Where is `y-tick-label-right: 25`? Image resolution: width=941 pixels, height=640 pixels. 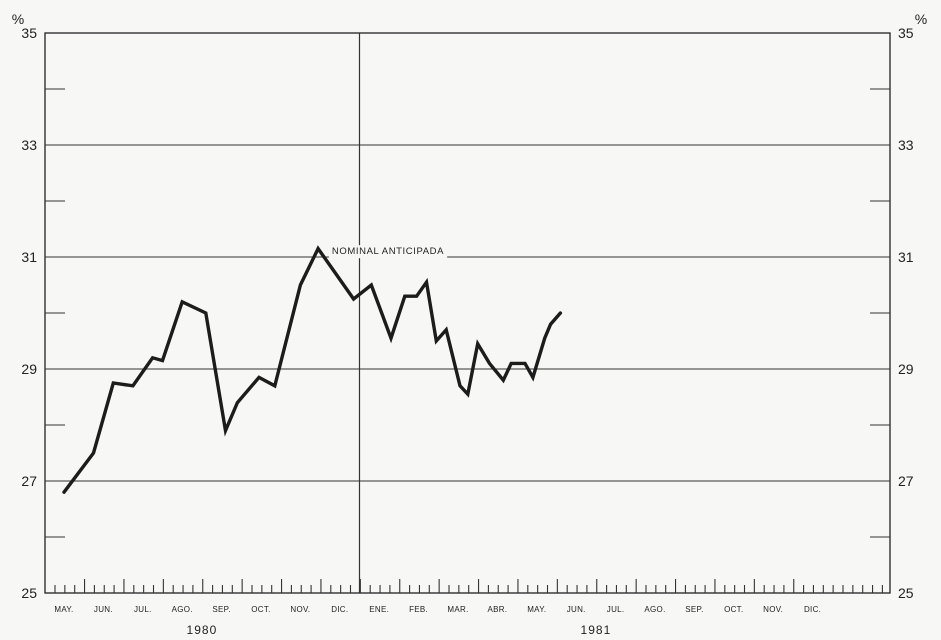
y-tick-label-right: 25 is located at coordinates (906, 593).